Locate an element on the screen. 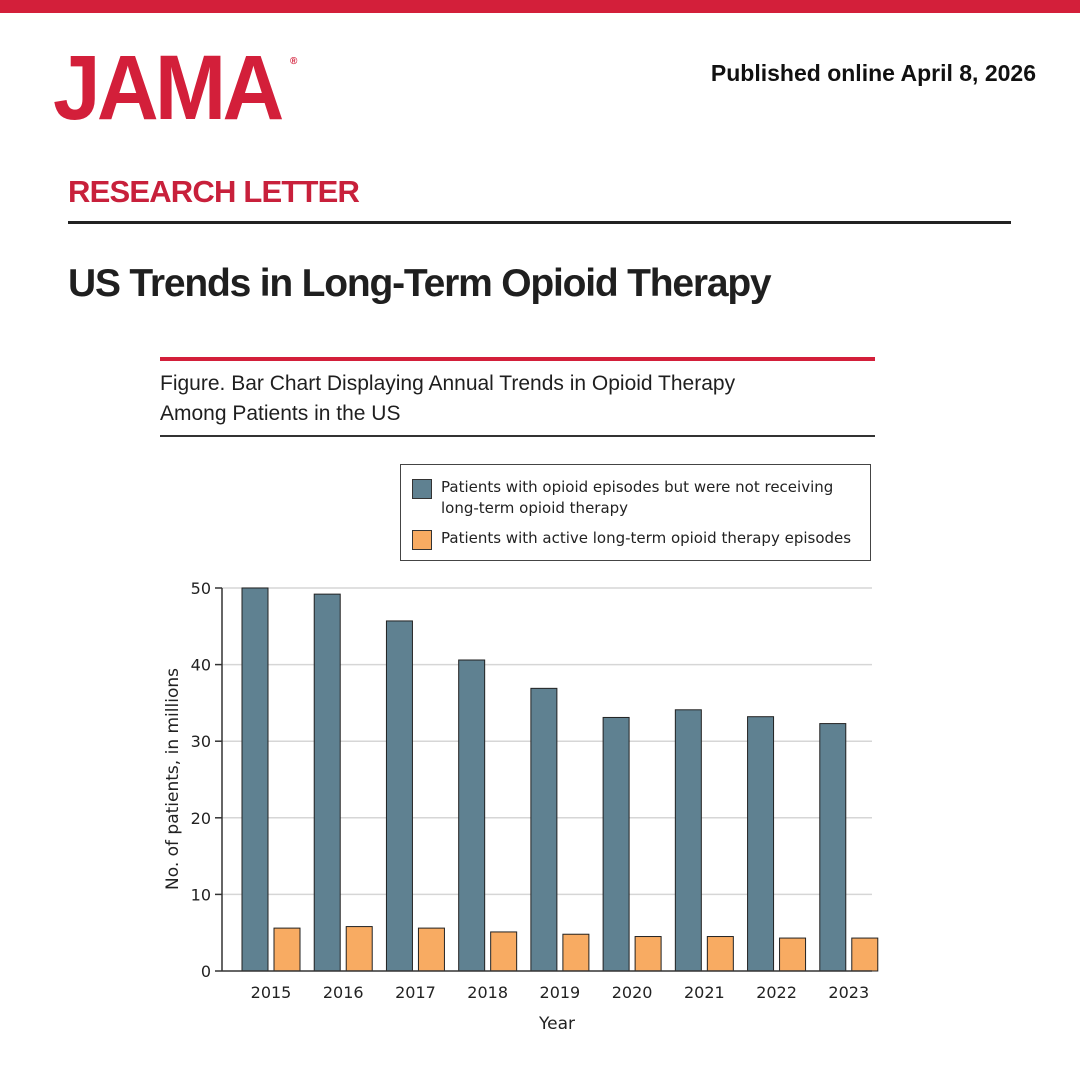 Image resolution: width=1080 pixels, height=1080 pixels. x-tick-label: 2019 is located at coordinates (560, 992).